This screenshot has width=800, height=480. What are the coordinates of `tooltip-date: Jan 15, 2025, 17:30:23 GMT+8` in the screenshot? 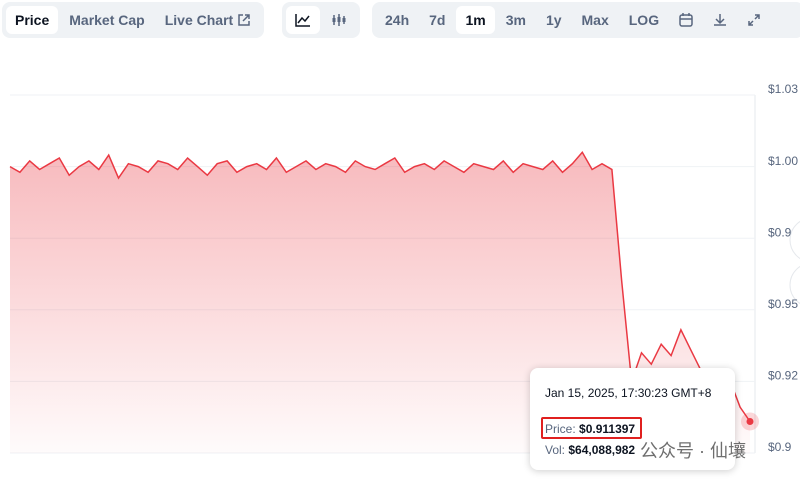 It's located at (628, 393).